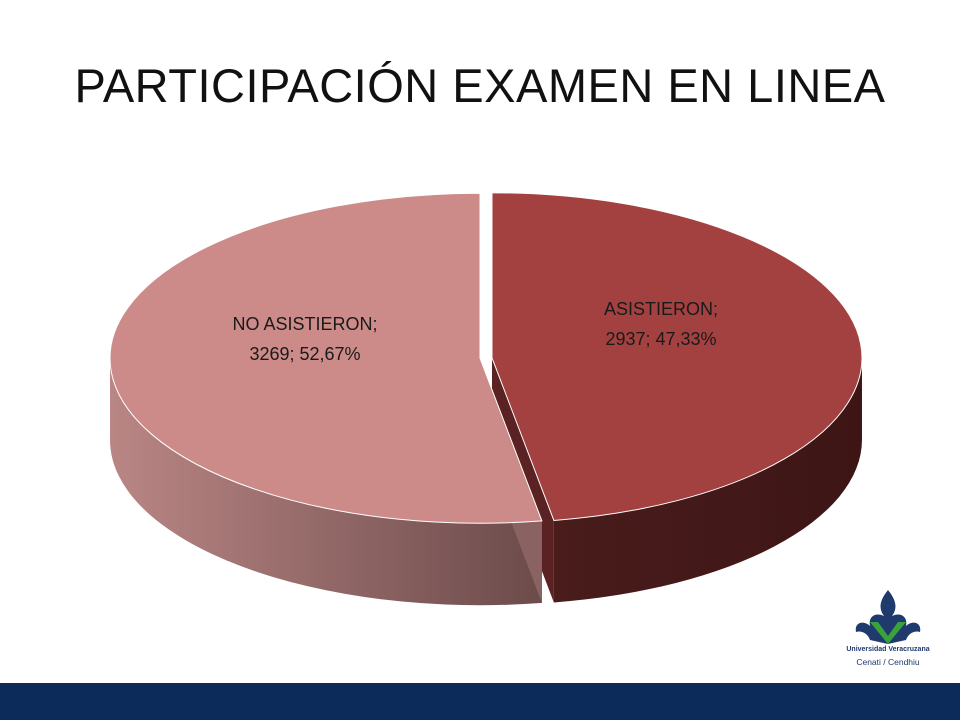 This screenshot has height=720, width=960. Describe the element at coordinates (661, 309) in the screenshot. I see `slice-label-asistieron-name: ASISTIERON;` at that location.